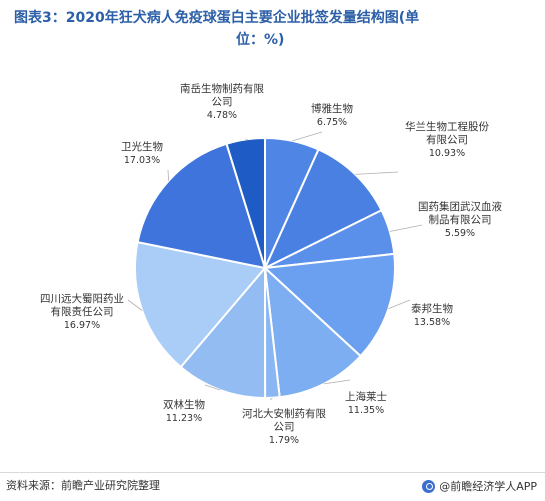 The width and height of the screenshot is (545, 501). I want to click on slice-value-3: 5.59%, so click(460, 233).